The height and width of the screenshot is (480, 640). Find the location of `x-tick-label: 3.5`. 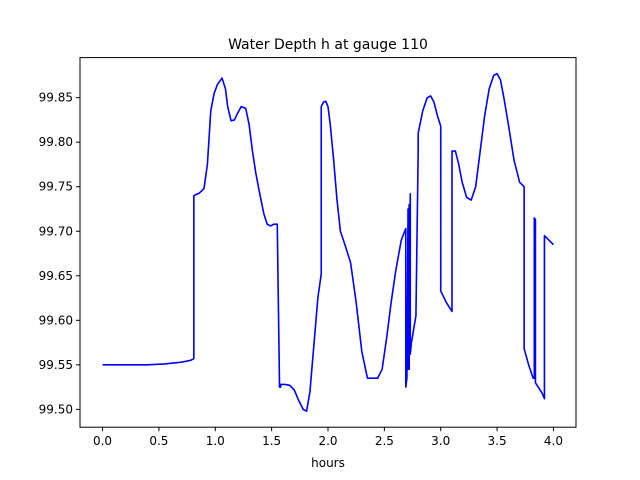

x-tick-label: 3.5 is located at coordinates (497, 441).